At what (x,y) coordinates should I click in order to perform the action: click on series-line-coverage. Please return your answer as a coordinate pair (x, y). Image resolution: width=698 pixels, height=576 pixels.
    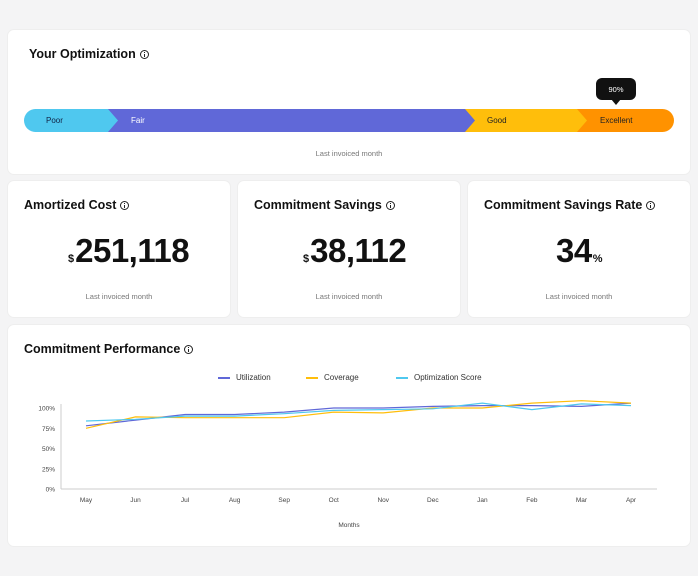
    Looking at the image, I should click on (358, 414).